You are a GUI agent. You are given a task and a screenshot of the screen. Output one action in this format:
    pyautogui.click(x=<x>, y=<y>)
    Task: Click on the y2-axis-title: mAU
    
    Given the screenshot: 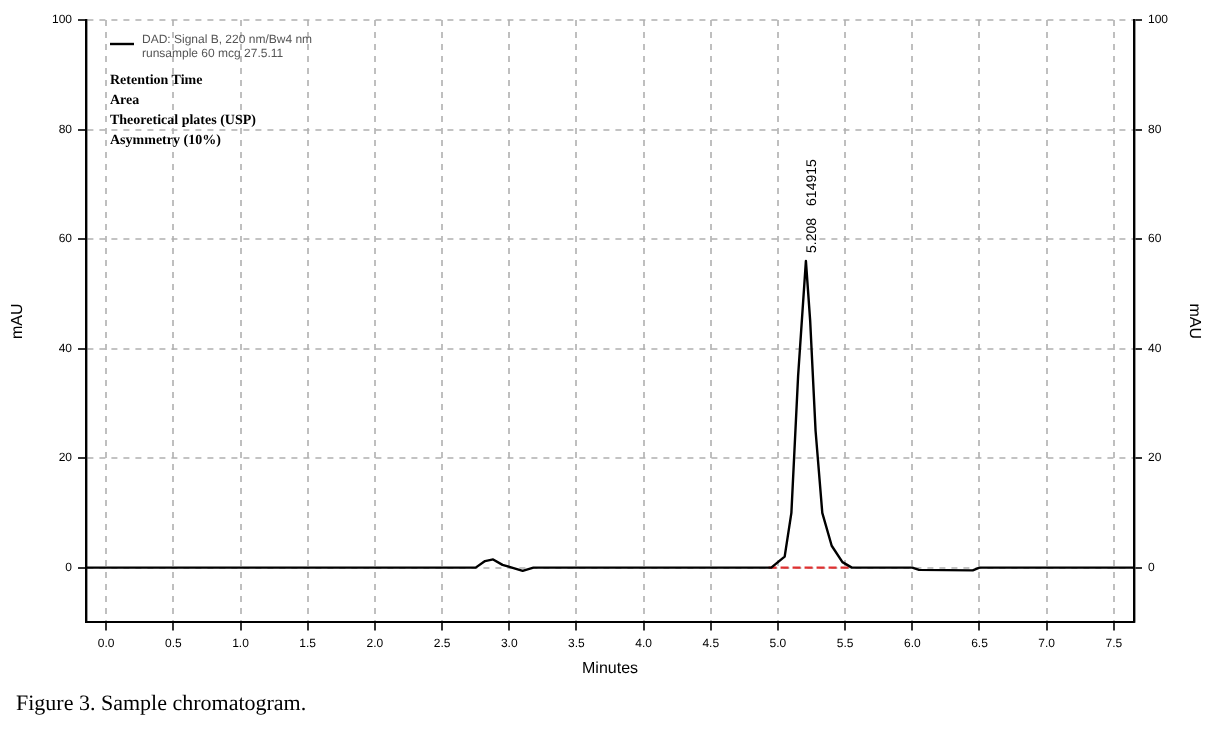 What is the action you would take?
    pyautogui.click(x=1194, y=321)
    